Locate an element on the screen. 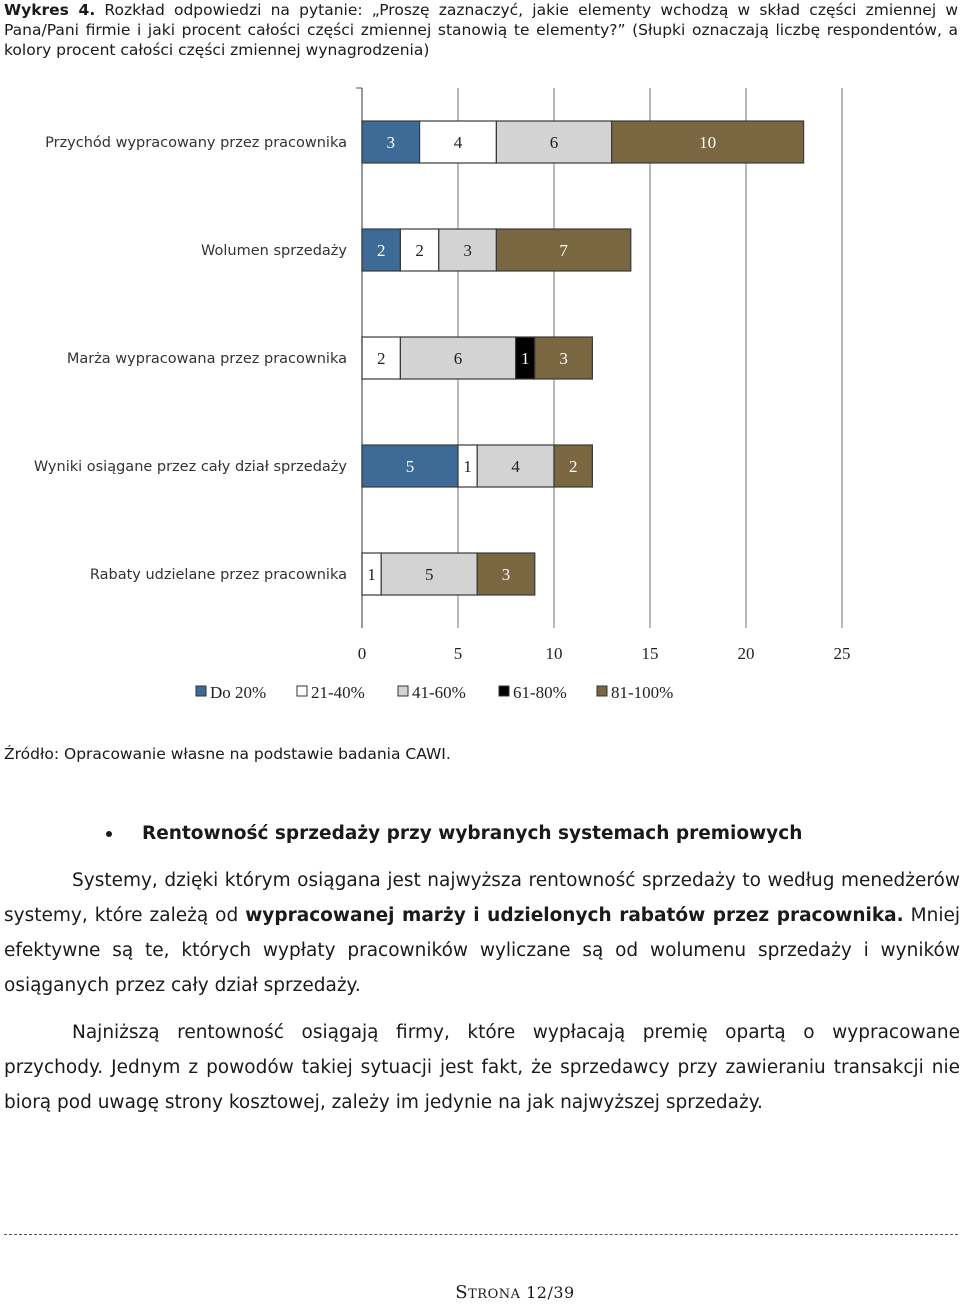  x-tick-label: 5 is located at coordinates (458, 653).